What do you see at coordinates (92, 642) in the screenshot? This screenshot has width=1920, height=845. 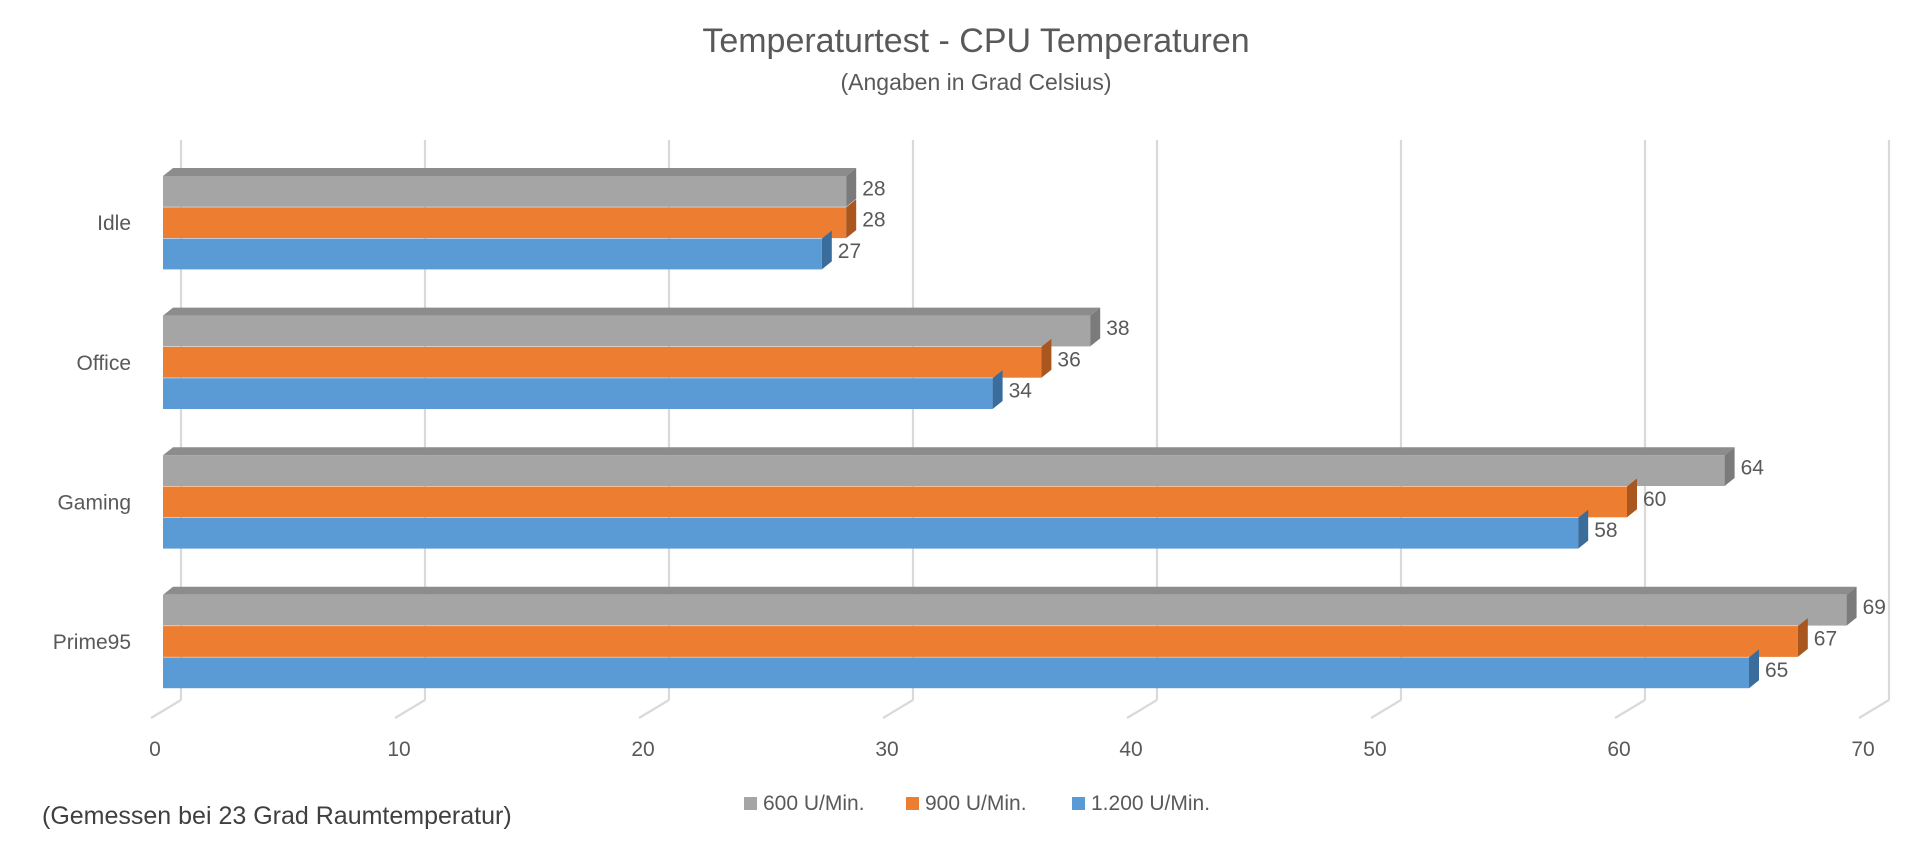 I see `category-label: Prime95` at bounding box center [92, 642].